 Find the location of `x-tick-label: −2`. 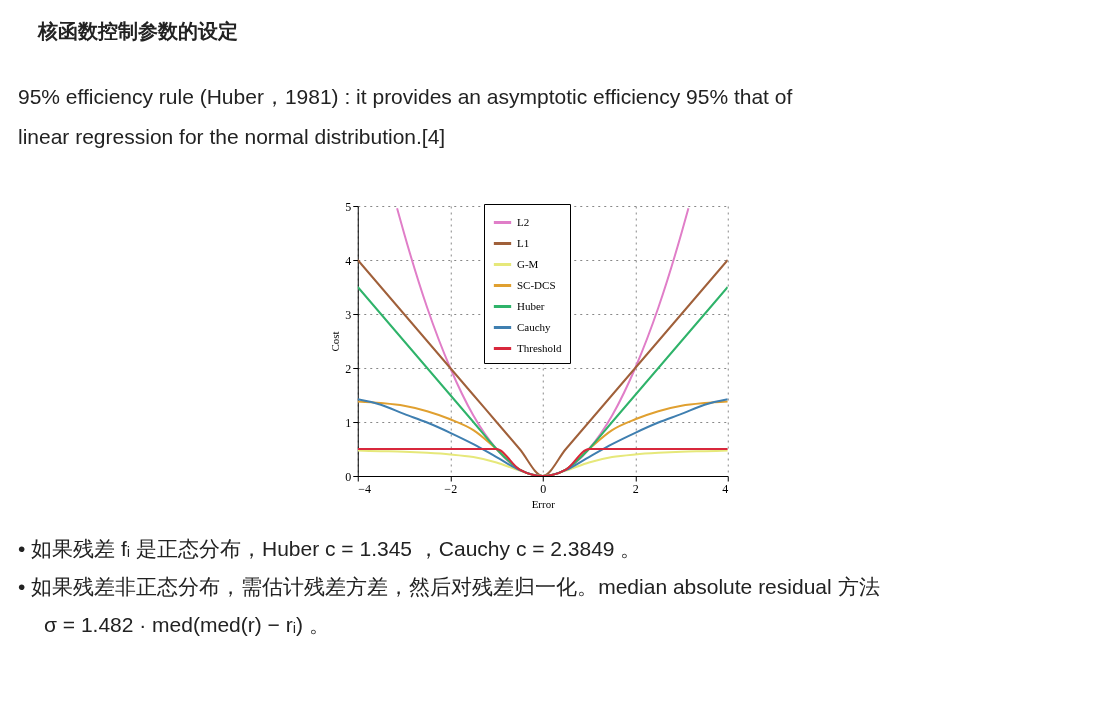

x-tick-label: −2 is located at coordinates (451, 488).